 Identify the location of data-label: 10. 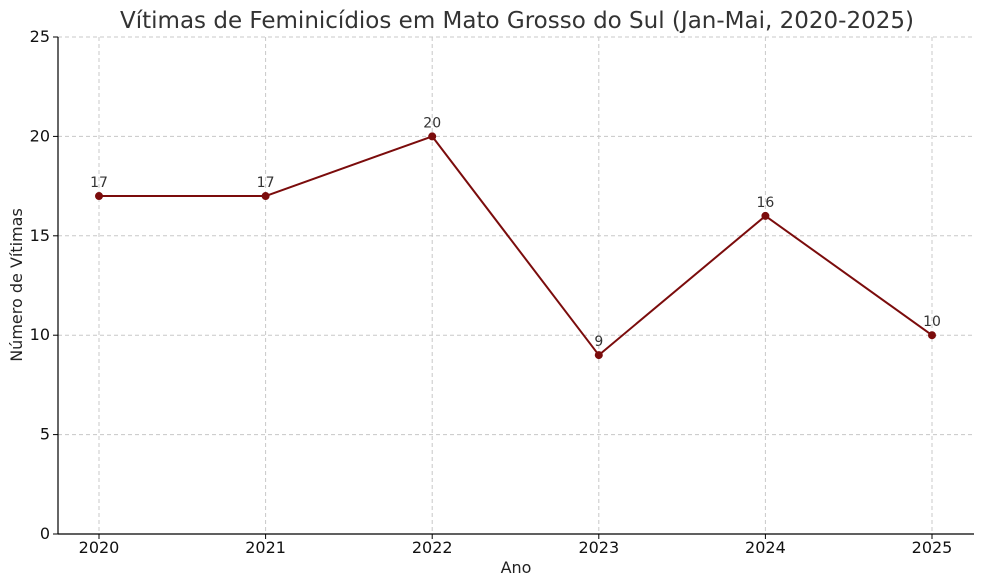
(932, 322).